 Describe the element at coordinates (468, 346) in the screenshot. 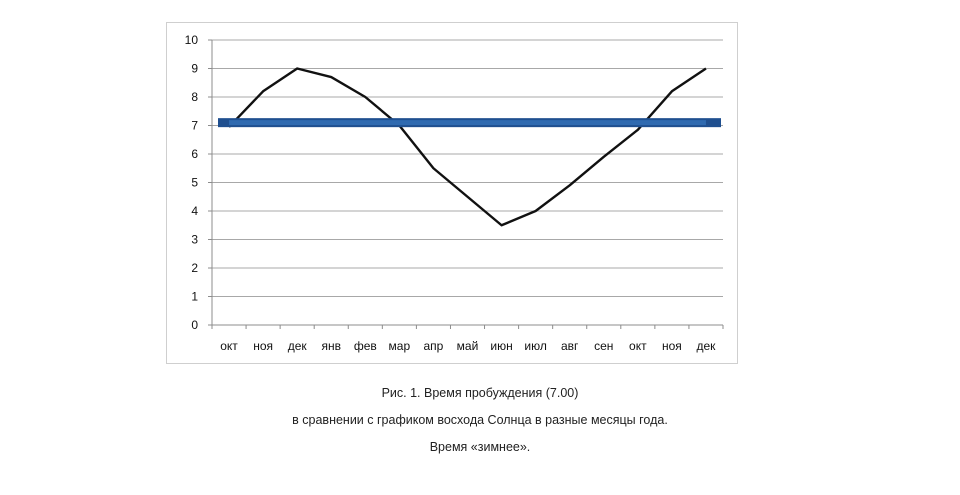

I see `x-tick-label: май` at that location.